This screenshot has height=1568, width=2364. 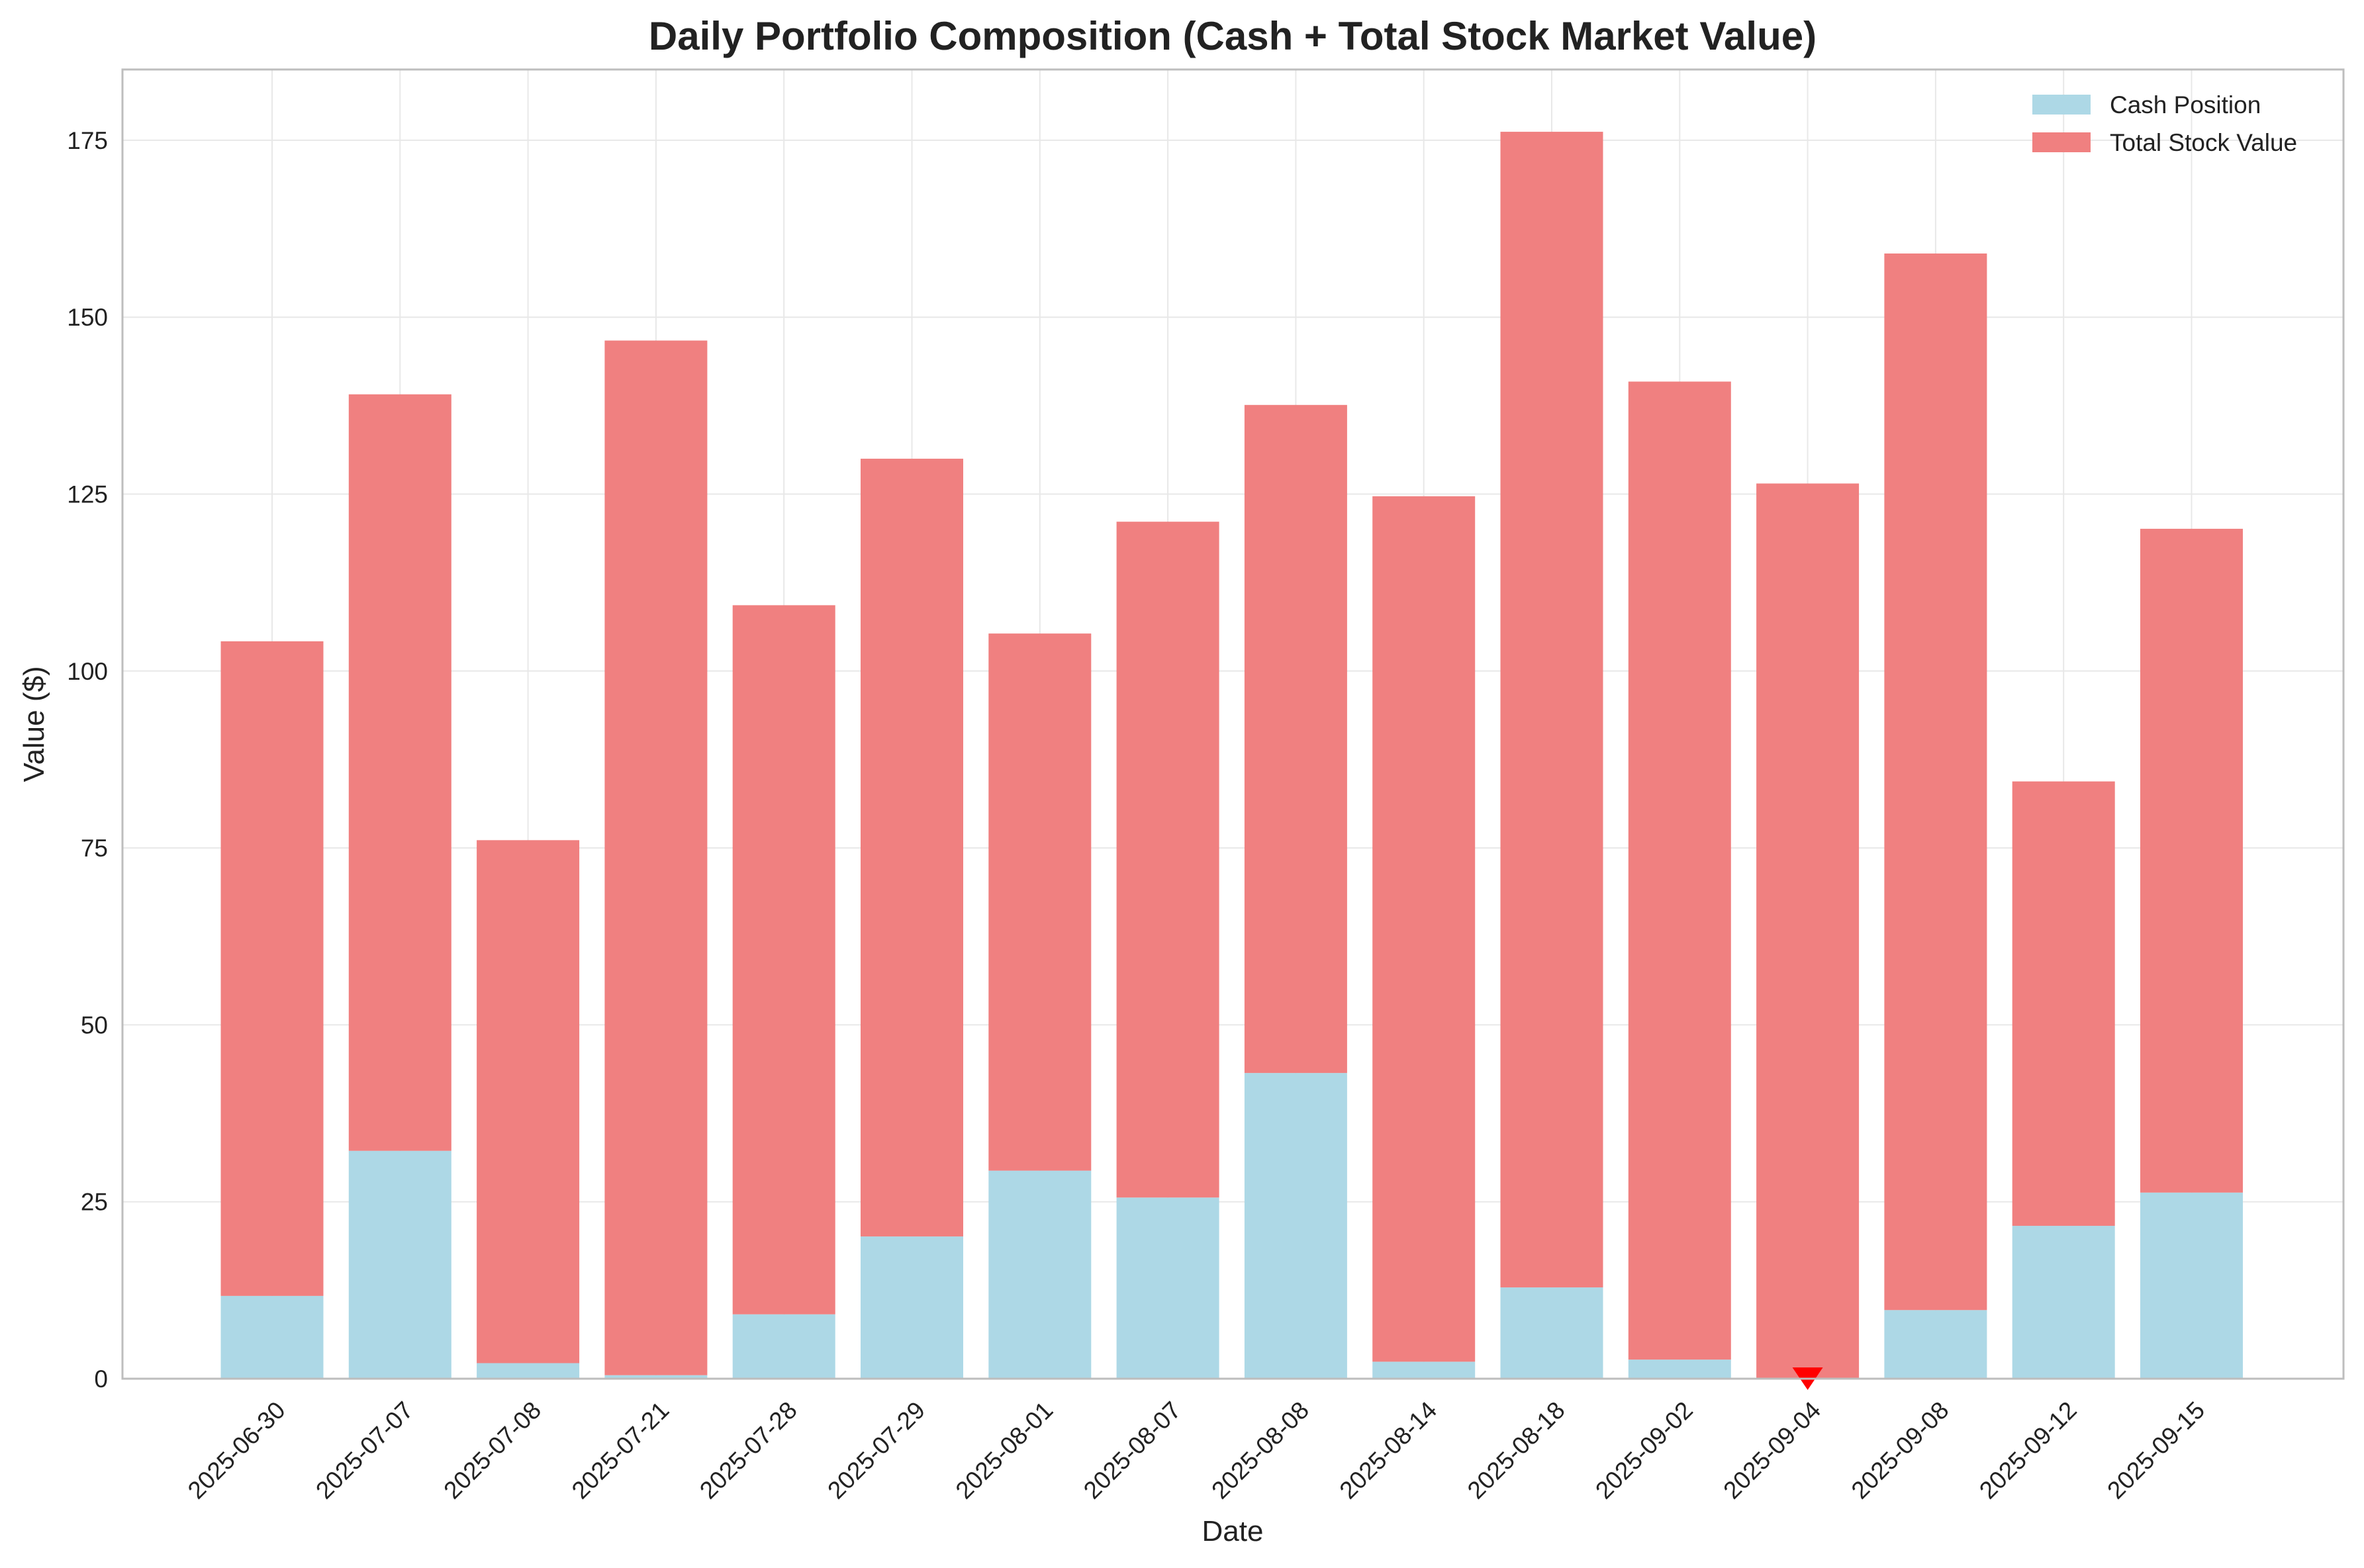 What do you see at coordinates (2185, 104) in the screenshot?
I see `legend-label-cash: Cash Position` at bounding box center [2185, 104].